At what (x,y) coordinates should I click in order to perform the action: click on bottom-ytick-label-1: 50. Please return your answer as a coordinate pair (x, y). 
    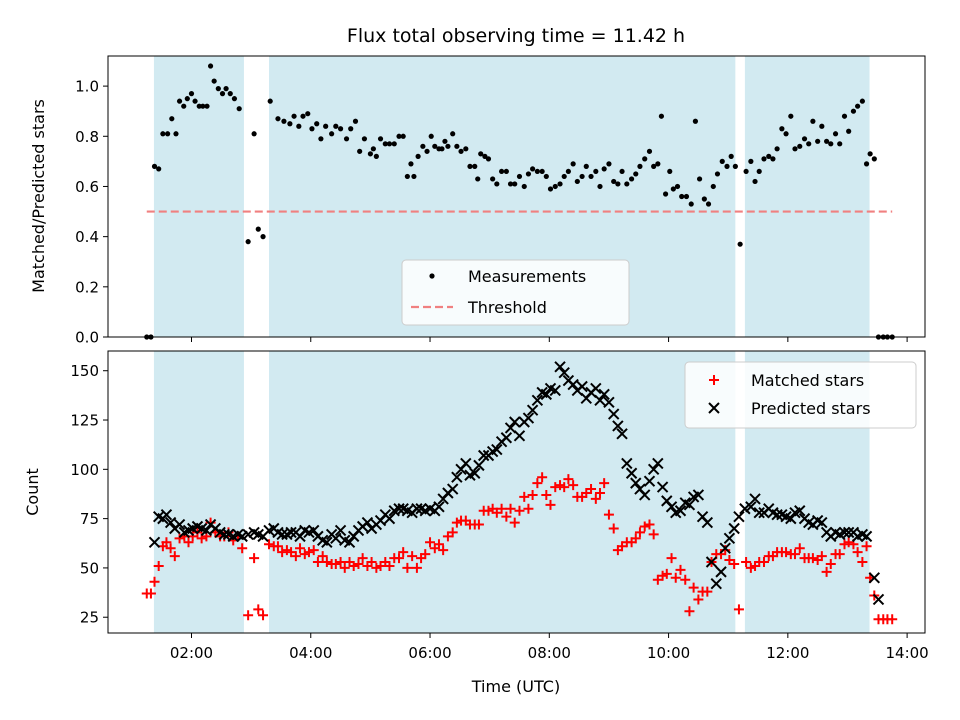
    Looking at the image, I should click on (89, 568).